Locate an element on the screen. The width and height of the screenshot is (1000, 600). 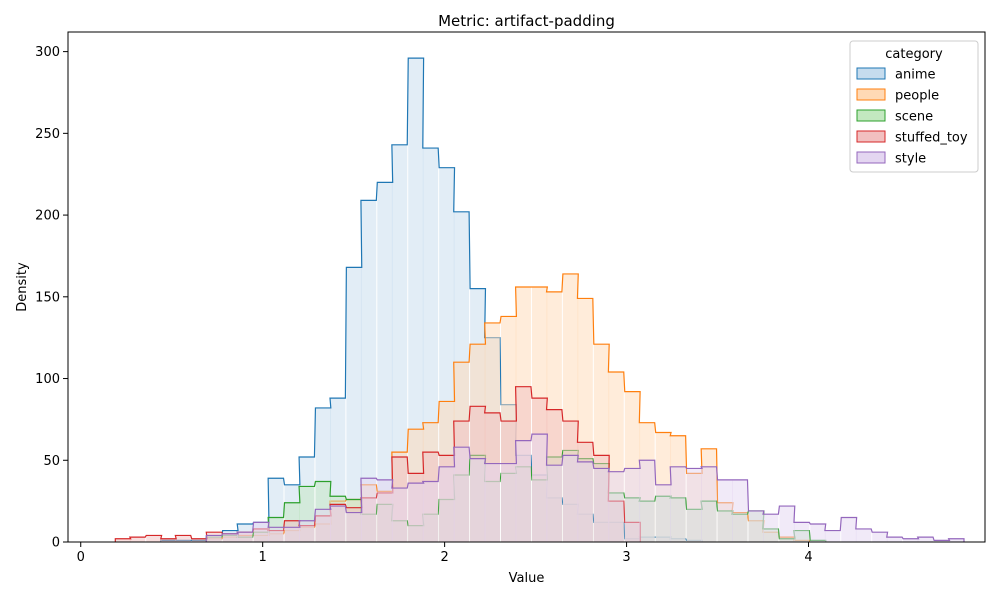
legend-label: style is located at coordinates (910, 159).